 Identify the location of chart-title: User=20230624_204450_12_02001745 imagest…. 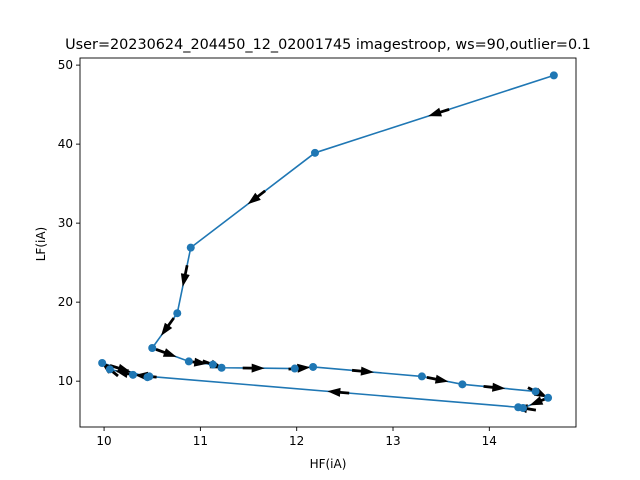
(328, 45).